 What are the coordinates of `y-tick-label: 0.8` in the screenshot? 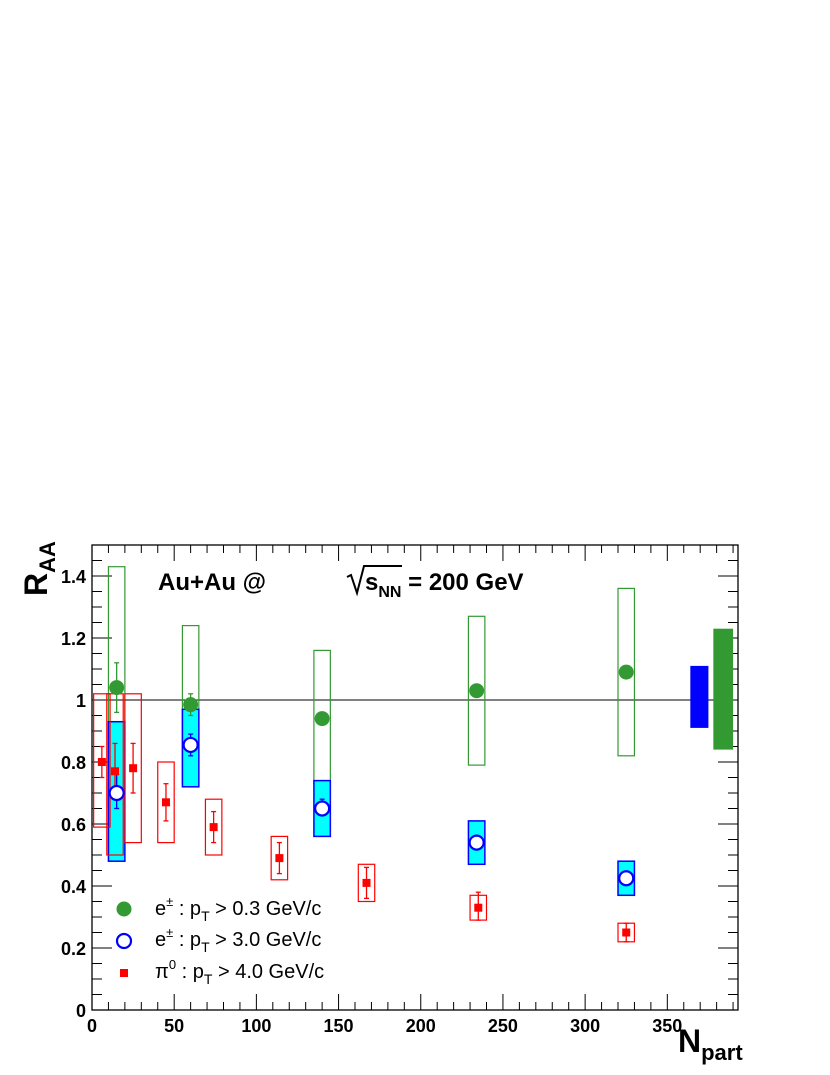 It's located at (73, 763).